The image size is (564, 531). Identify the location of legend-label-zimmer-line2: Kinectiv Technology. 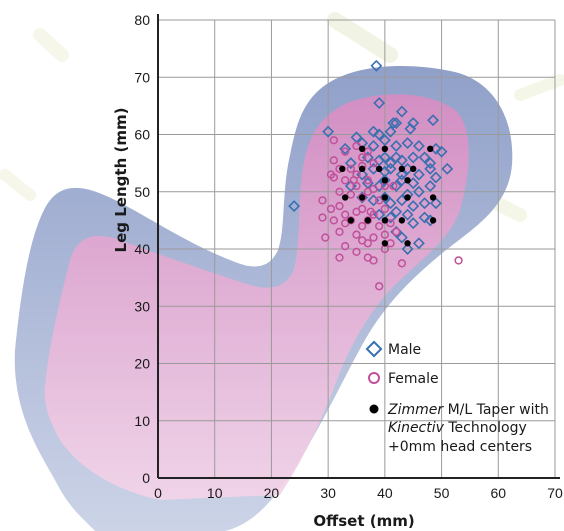
(457, 428).